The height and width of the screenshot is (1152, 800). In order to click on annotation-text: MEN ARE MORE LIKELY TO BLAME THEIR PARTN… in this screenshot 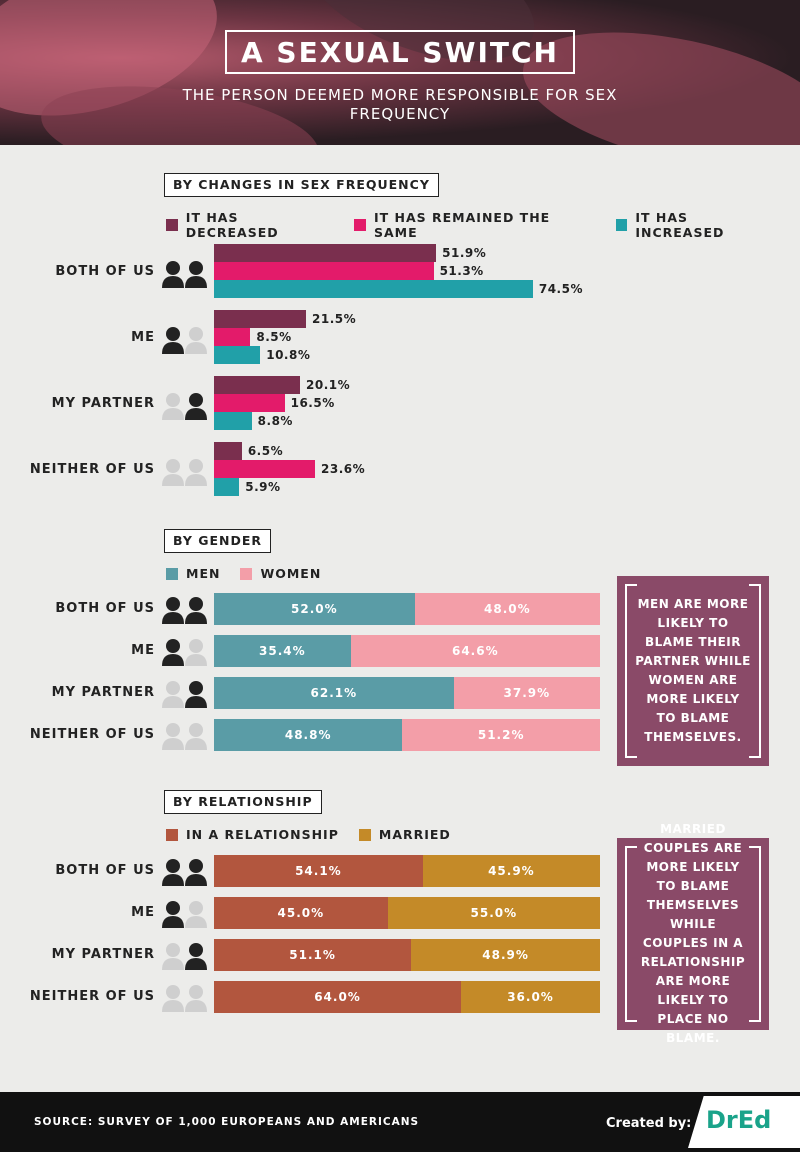, I will do `click(693, 670)`.